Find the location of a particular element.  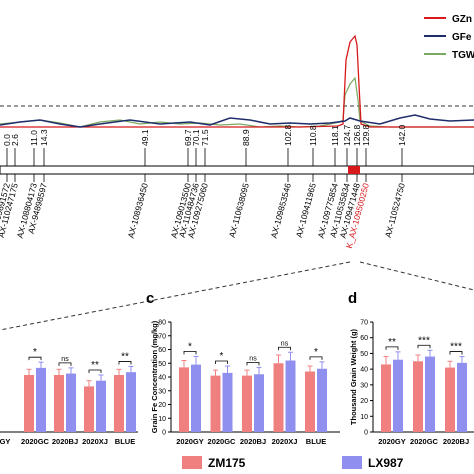

qtl-interval is located at coordinates (354, 170).